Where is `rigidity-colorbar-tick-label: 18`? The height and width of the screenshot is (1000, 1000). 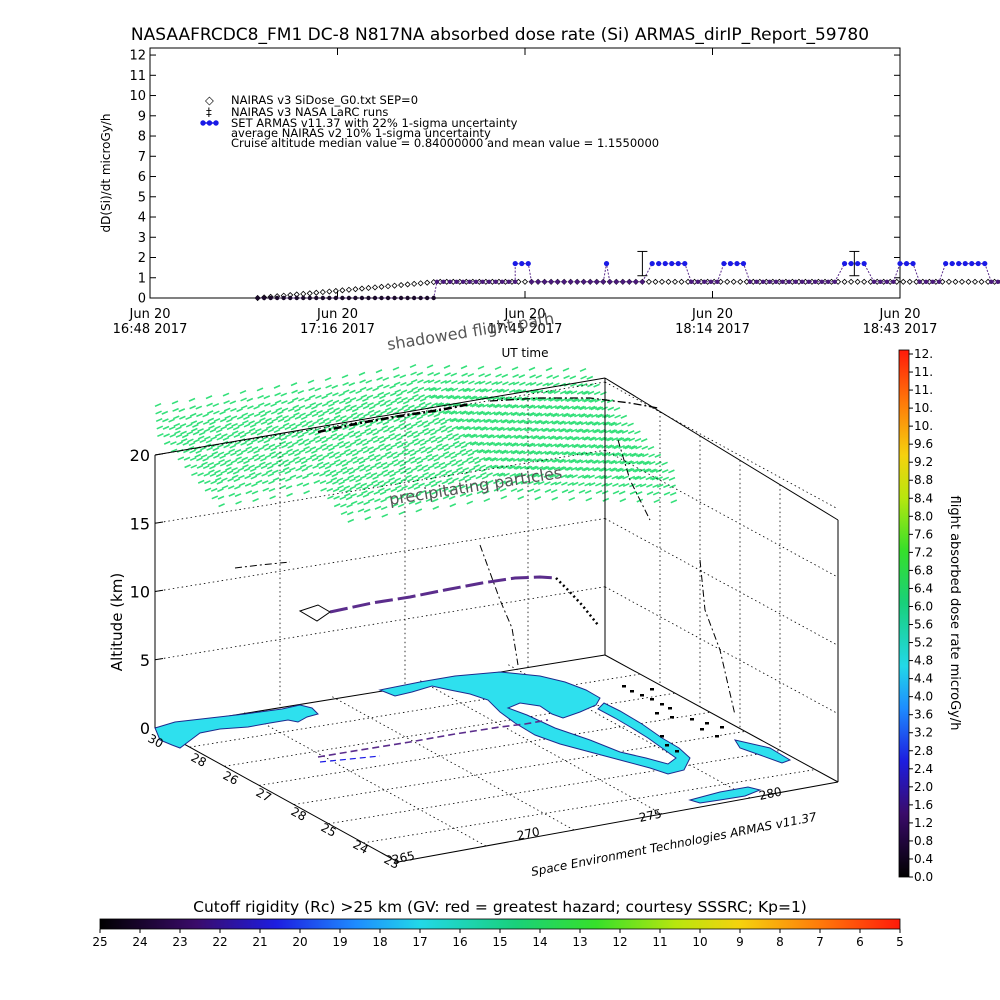 rigidity-colorbar-tick-label: 18 is located at coordinates (379, 942).